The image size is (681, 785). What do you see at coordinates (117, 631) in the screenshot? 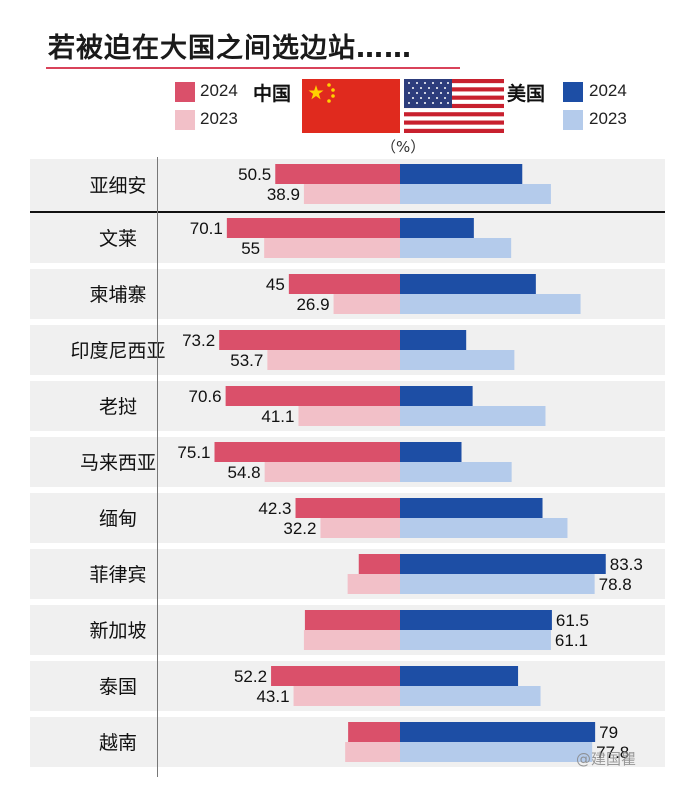
I see `category-label: 新加坡` at bounding box center [117, 631].